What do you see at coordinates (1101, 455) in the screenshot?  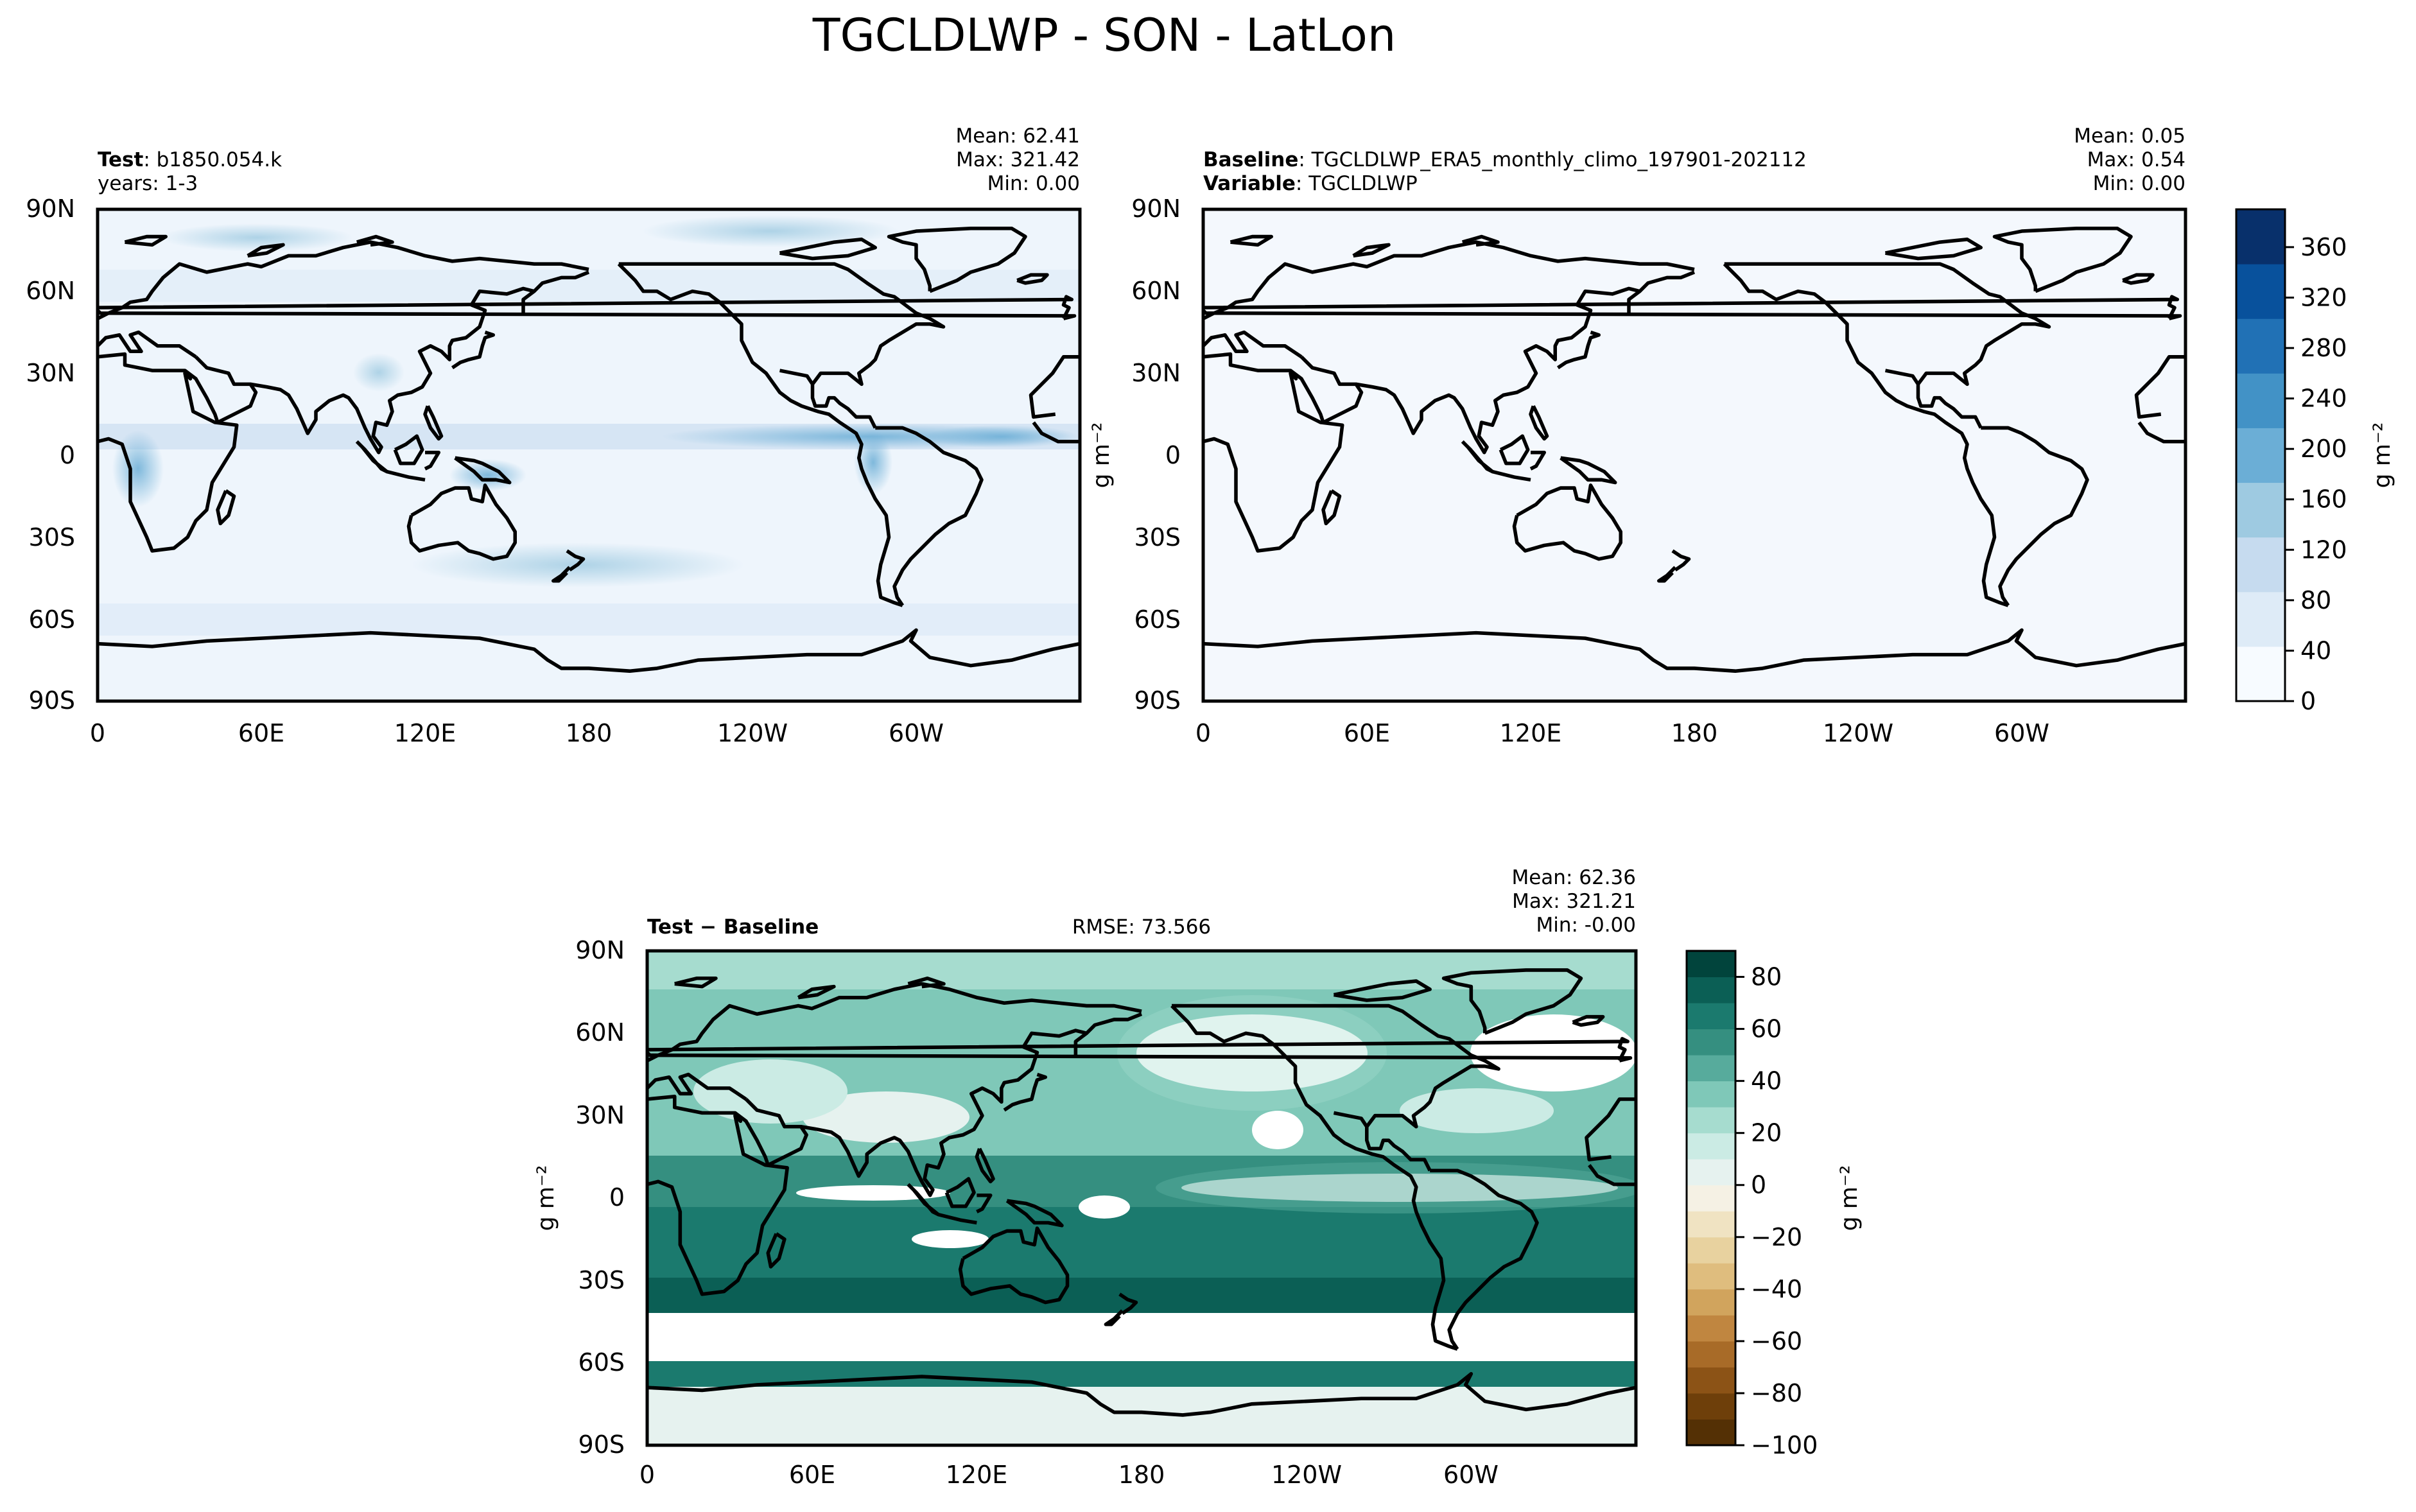 I see `baseline-units-label: g m⁻²` at bounding box center [1101, 455].